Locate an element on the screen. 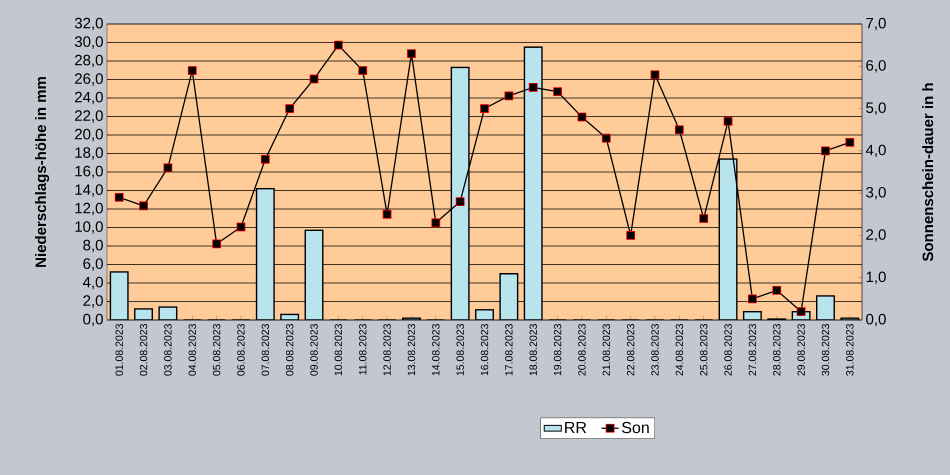 The image size is (950, 475). y2-axis-title: Sonnenschein-dauer in h is located at coordinates (928, 172).